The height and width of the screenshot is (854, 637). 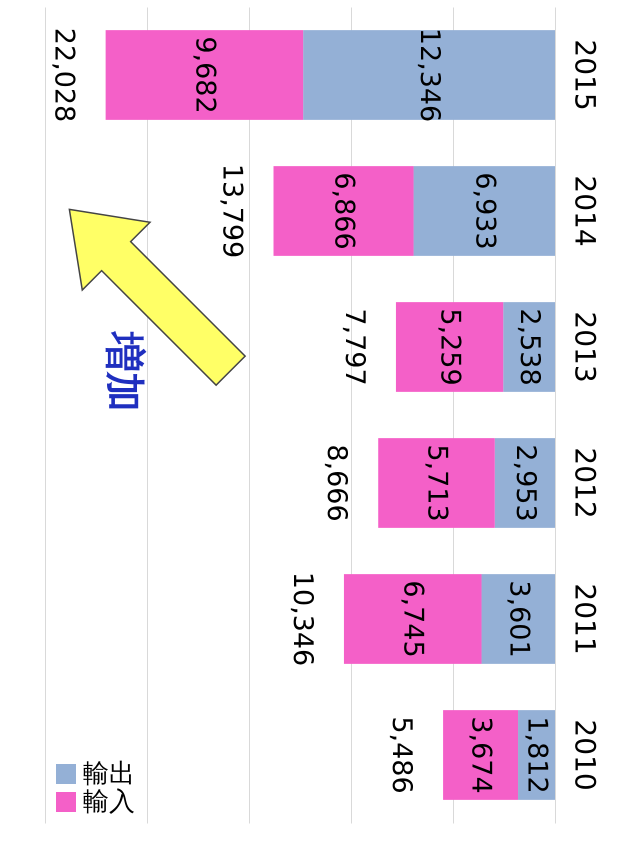 What do you see at coordinates (232, 211) in the screenshot?
I see `total-label: 13,799` at bounding box center [232, 211].